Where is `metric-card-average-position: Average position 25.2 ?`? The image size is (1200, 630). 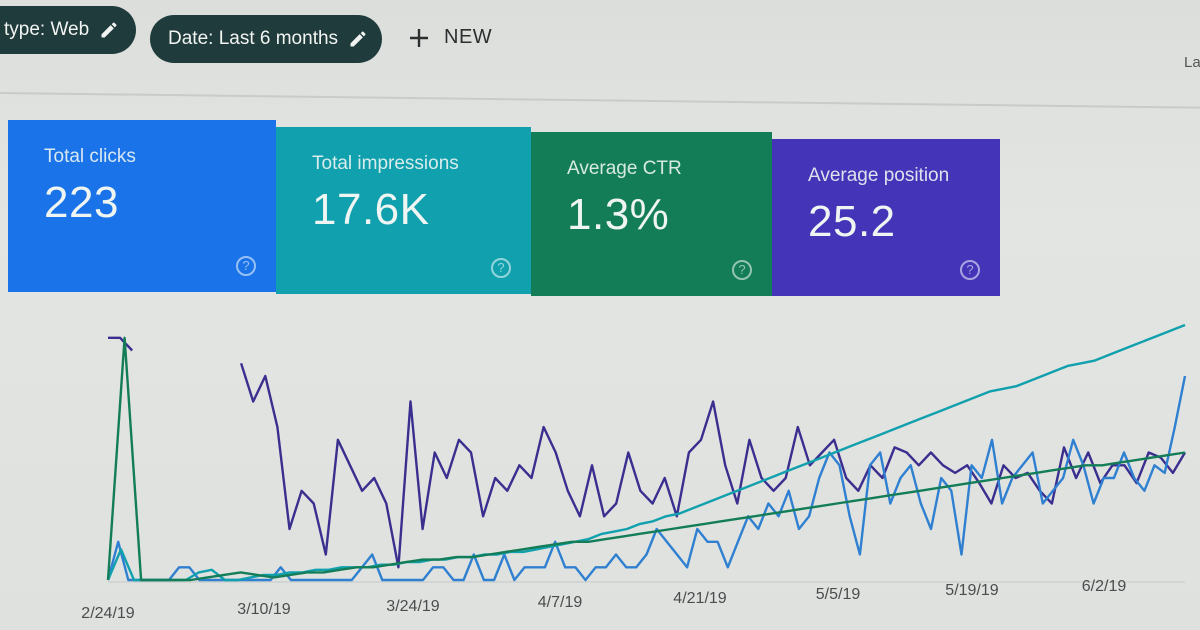
metric-card-average-position: Average position 25.2 ? is located at coordinates (886, 217).